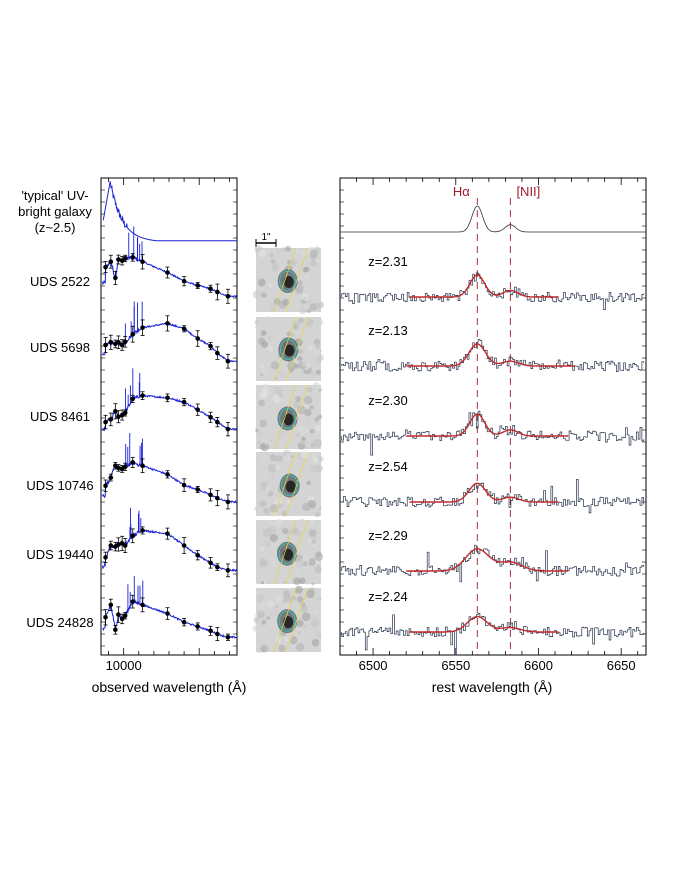 The height and width of the screenshot is (880, 680). Describe the element at coordinates (487, 560) in the screenshot. I see `line-fit` at that location.